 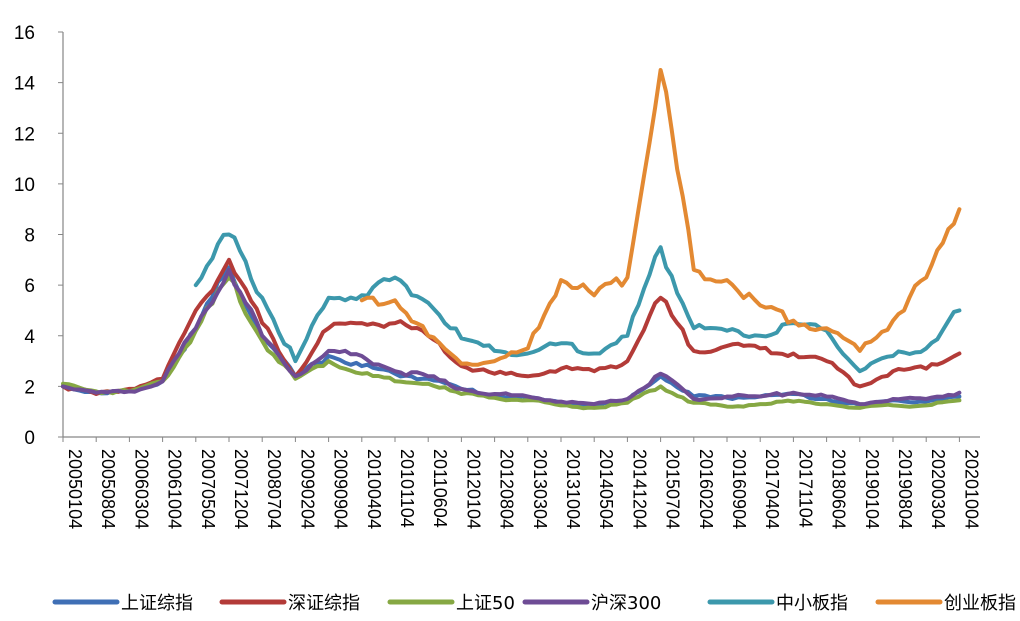 I want to click on x-tick-label: 20130304, so click(x=540, y=489).